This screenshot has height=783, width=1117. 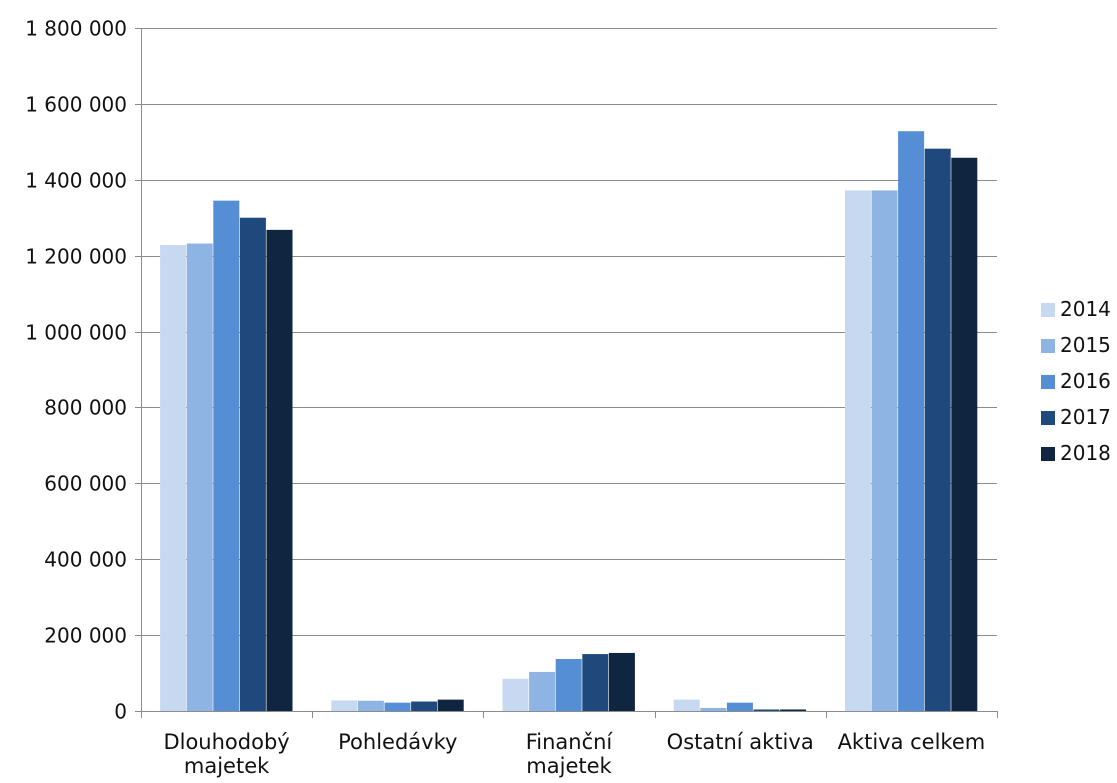 What do you see at coordinates (120, 712) in the screenshot?
I see `y-tick-label: 0` at bounding box center [120, 712].